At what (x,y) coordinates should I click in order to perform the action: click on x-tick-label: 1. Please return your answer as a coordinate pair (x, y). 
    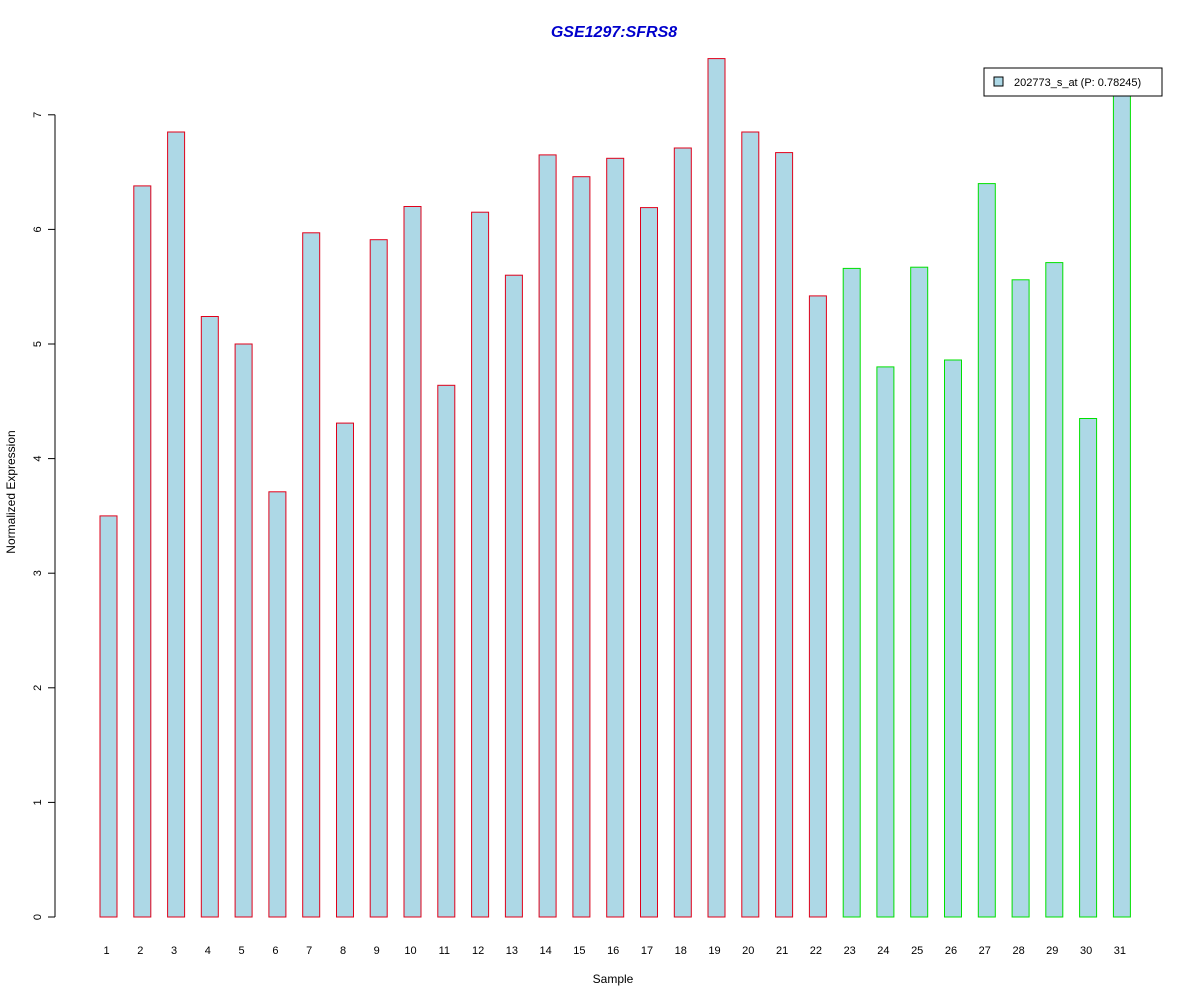
    Looking at the image, I should click on (106, 951).